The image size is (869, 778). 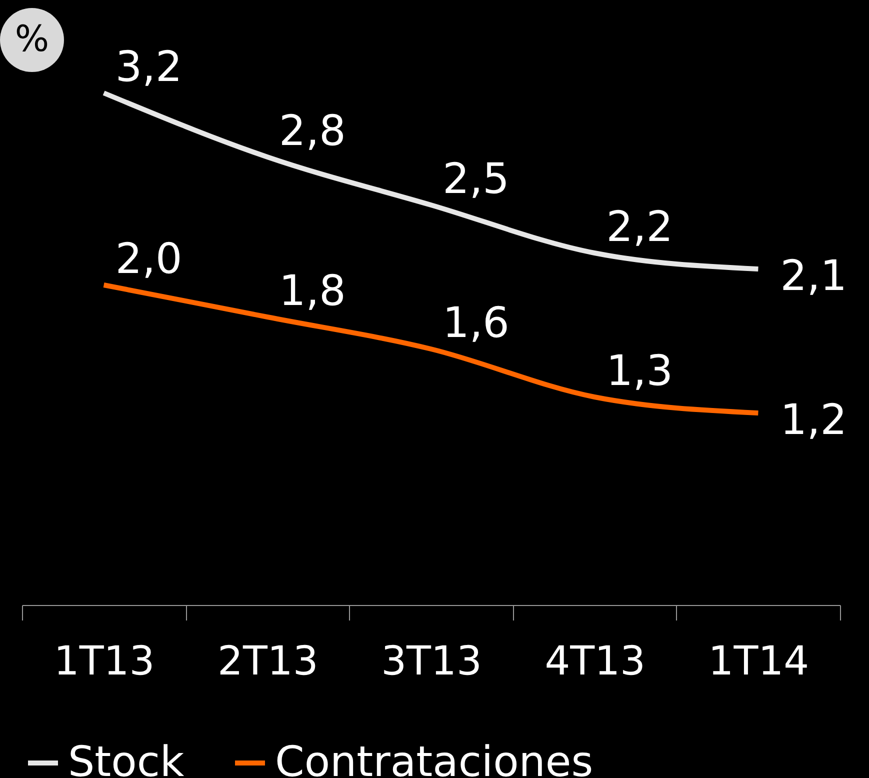 What do you see at coordinates (595, 661) in the screenshot?
I see `x-tick-label: 4T13` at bounding box center [595, 661].